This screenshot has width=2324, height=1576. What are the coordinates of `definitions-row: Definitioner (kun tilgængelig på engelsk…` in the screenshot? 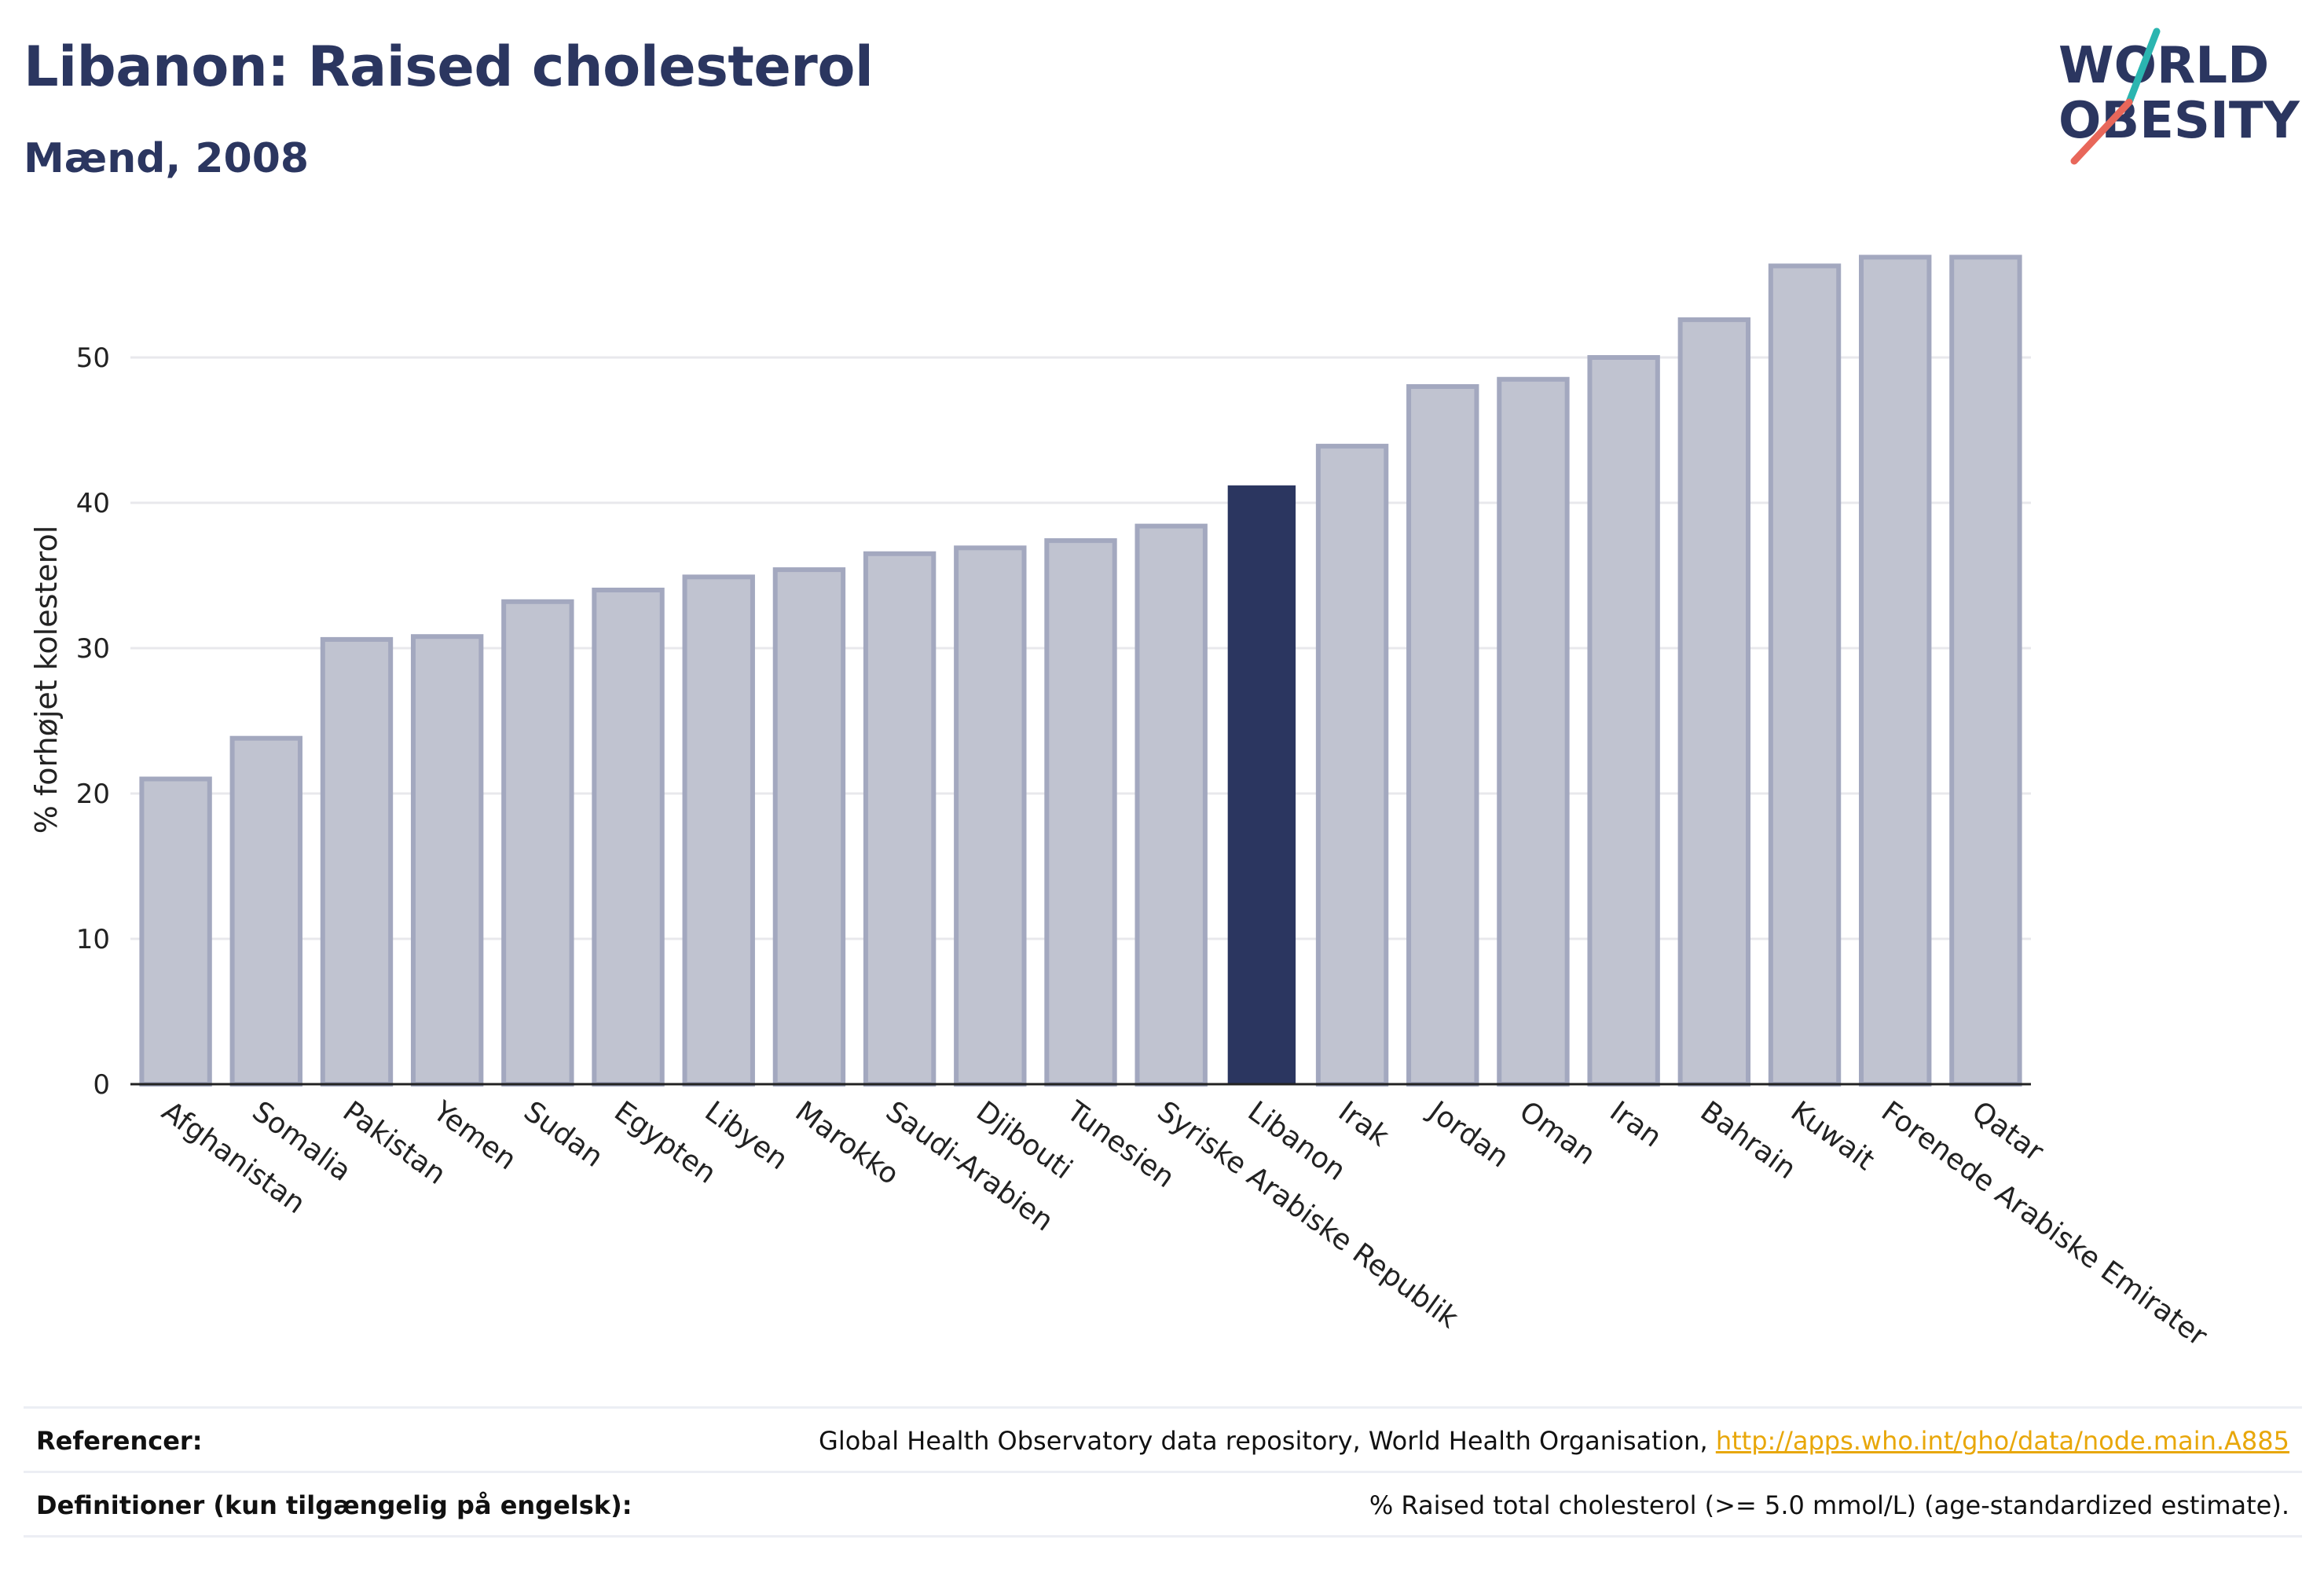 It's located at (1163, 1504).